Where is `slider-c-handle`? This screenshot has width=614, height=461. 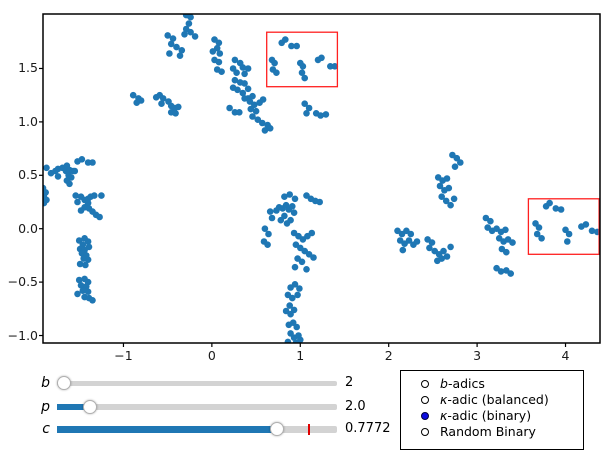
slider-c-handle is located at coordinates (277, 429).